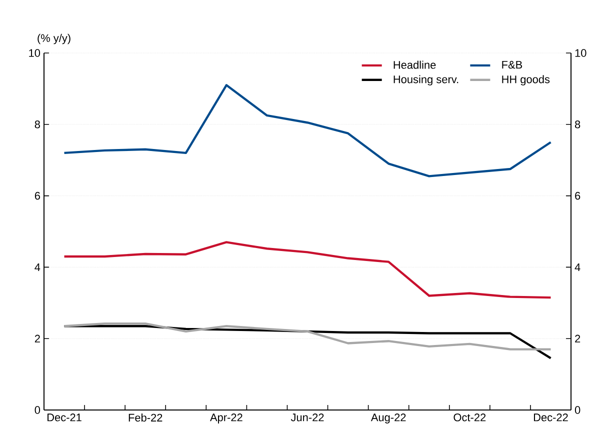 This screenshot has height=443, width=607. Describe the element at coordinates (37, 196) in the screenshot. I see `y-tick-label: 6` at that location.